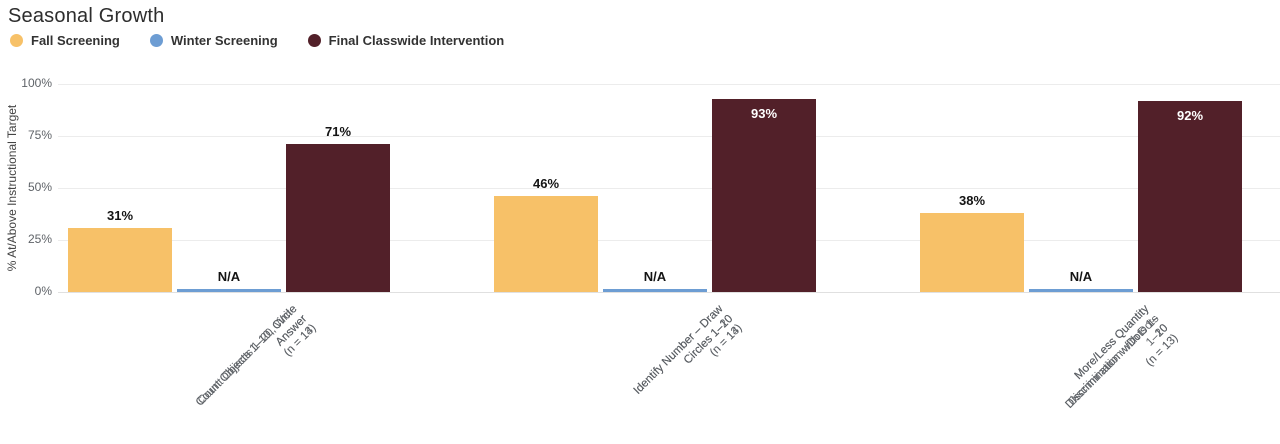 This screenshot has width=1280, height=444. Describe the element at coordinates (314, 40) in the screenshot. I see `legend-dot-final-classwide-intervention-icon` at that location.